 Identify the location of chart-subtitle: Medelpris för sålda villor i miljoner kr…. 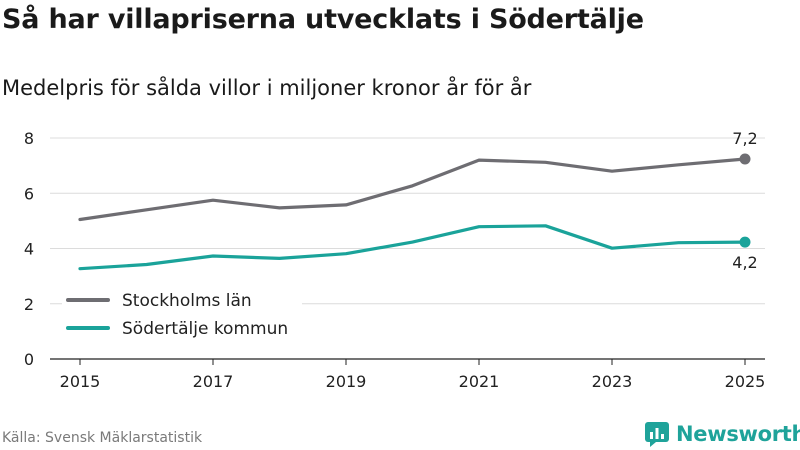
(267, 88).